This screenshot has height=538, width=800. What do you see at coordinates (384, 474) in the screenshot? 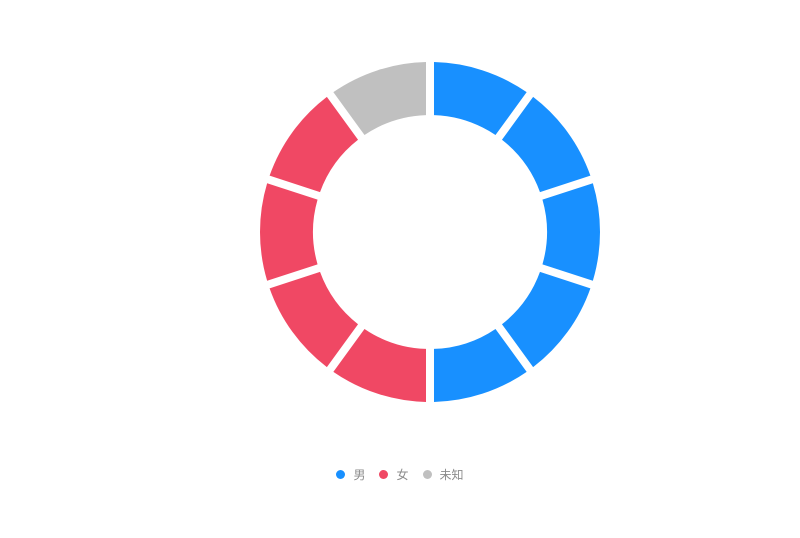
I see `legend-dot-female` at bounding box center [384, 474].